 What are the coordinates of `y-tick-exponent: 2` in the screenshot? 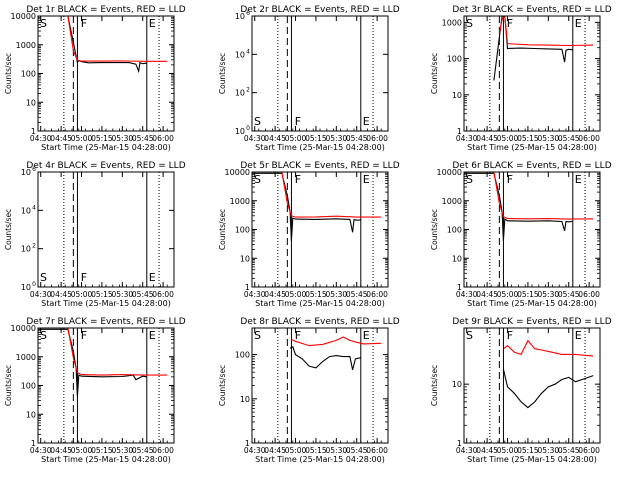 It's located at (248, 90).